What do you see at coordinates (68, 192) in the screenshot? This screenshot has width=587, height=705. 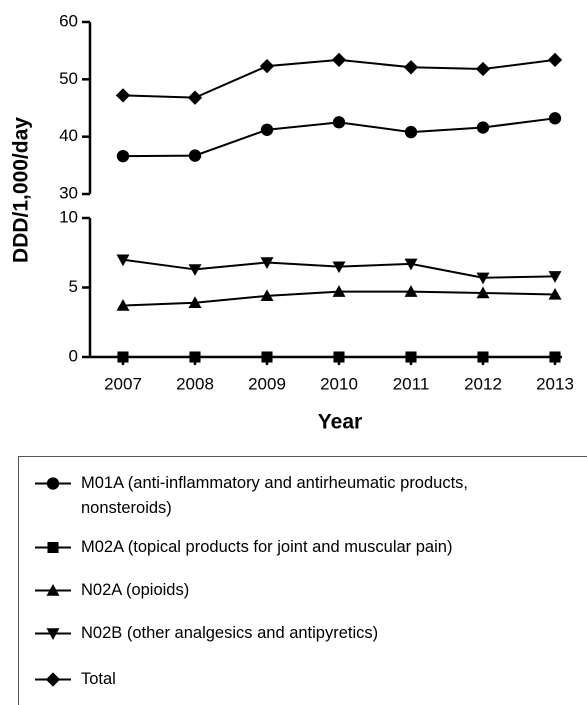 I see `y-tick-label: 30` at bounding box center [68, 192].